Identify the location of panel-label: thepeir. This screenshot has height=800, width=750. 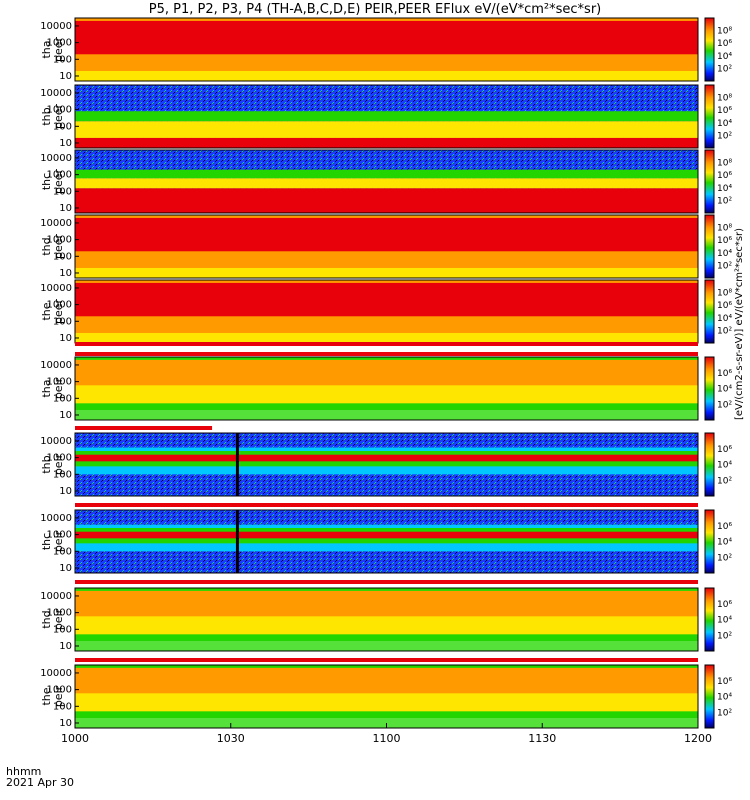
(52, 696).